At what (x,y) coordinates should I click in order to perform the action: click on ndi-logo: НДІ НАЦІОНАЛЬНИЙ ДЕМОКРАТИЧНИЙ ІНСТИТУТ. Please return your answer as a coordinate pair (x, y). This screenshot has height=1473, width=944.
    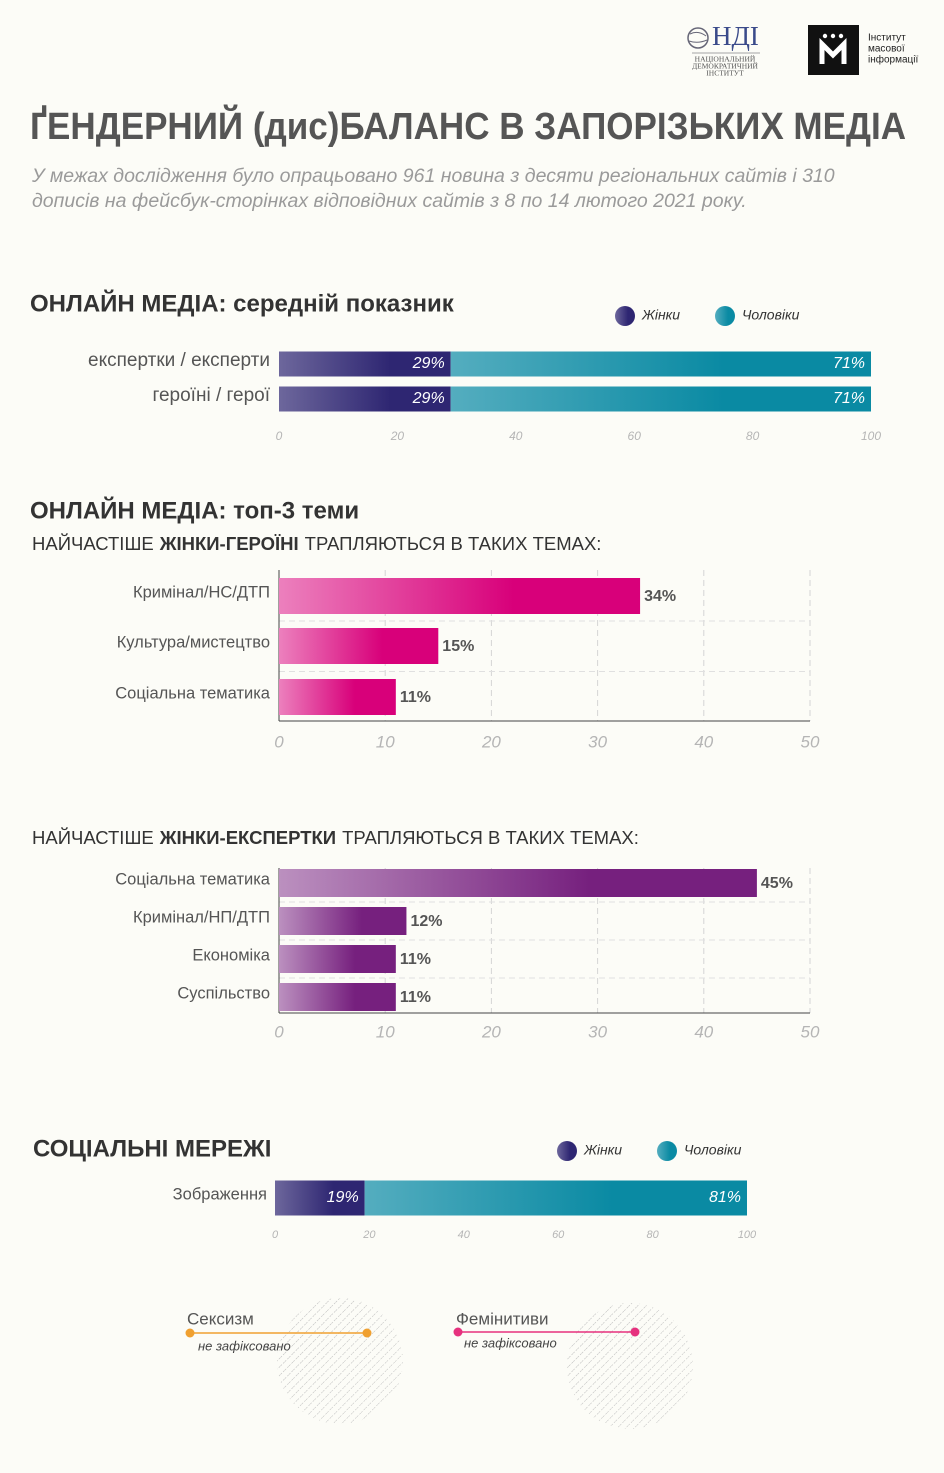
    Looking at the image, I should click on (723, 49).